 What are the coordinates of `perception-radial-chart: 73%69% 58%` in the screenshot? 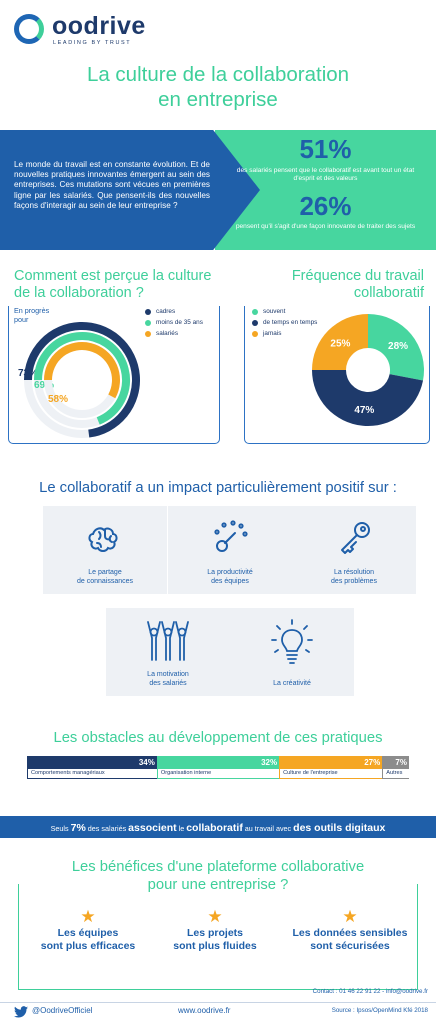 It's located at (79, 380).